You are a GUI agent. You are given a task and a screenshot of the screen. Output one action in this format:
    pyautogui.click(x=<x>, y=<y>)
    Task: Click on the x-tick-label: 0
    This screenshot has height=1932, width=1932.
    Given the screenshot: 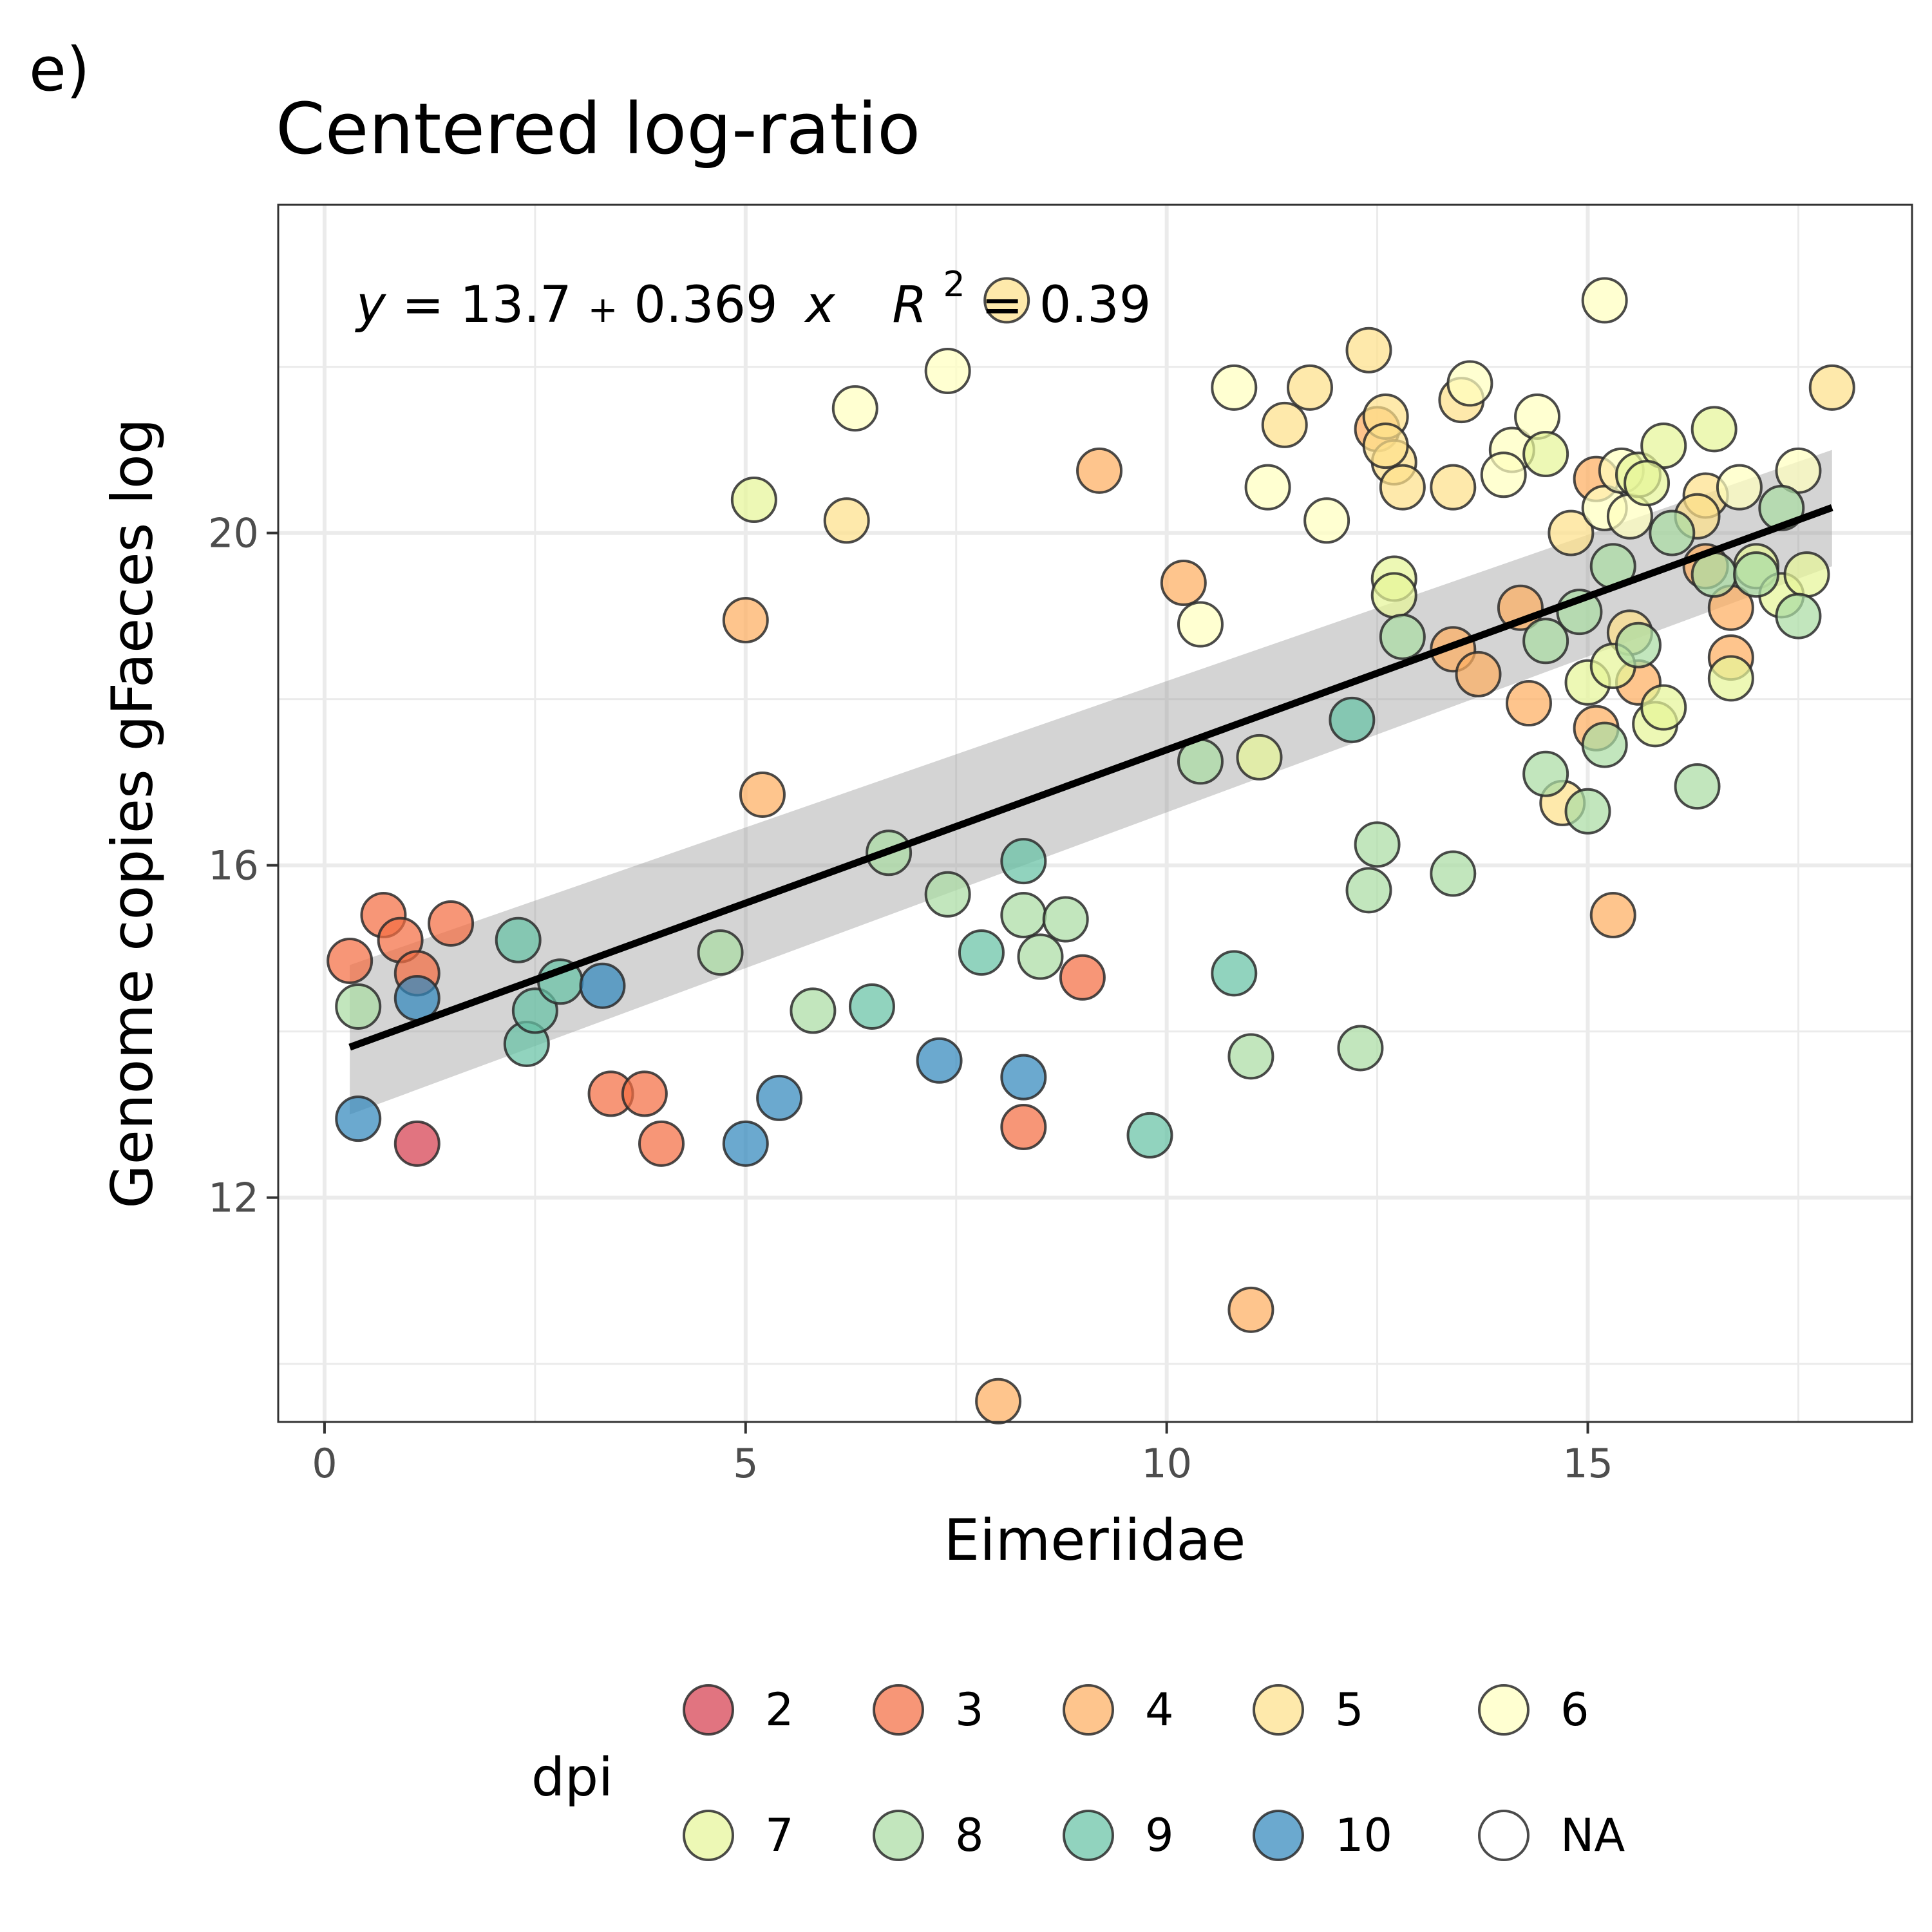 What is the action you would take?
    pyautogui.click(x=325, y=1463)
    